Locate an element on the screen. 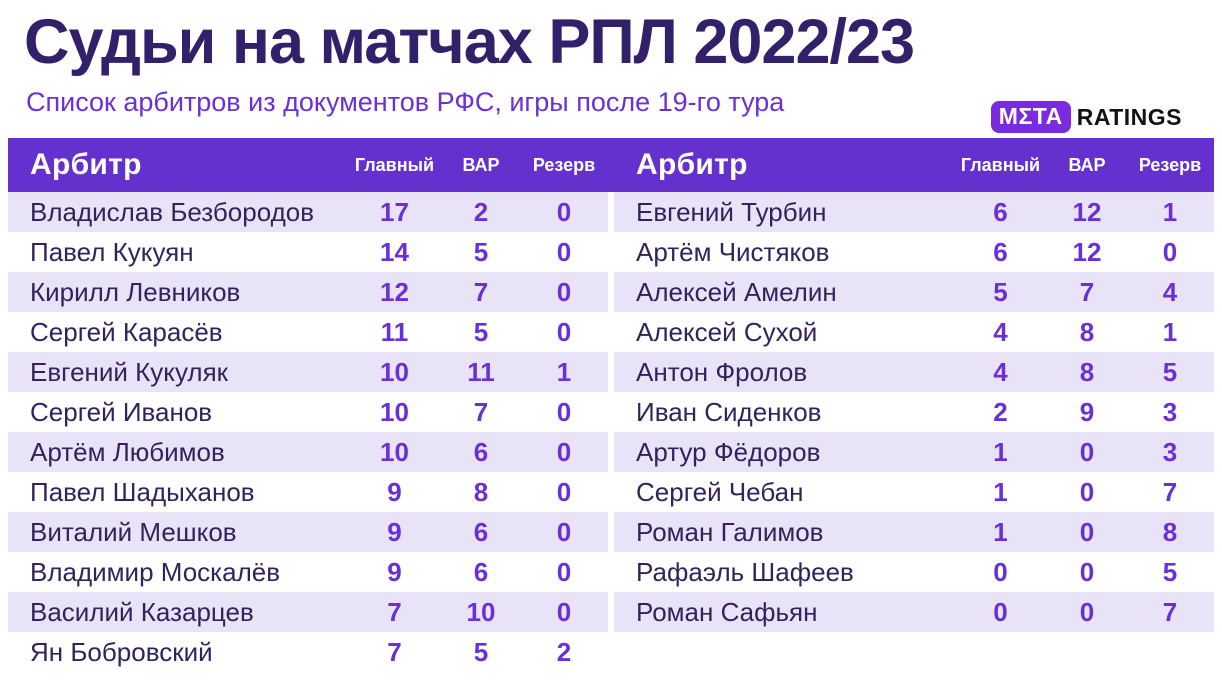 The width and height of the screenshot is (1222, 694). var-count: 5 is located at coordinates (481, 331).